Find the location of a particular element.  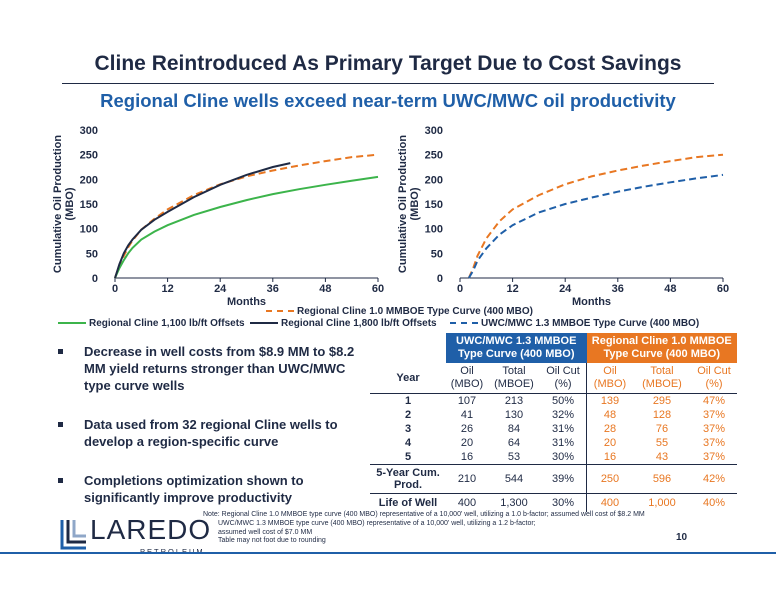

legend-swatch-navy is located at coordinates (264, 323).